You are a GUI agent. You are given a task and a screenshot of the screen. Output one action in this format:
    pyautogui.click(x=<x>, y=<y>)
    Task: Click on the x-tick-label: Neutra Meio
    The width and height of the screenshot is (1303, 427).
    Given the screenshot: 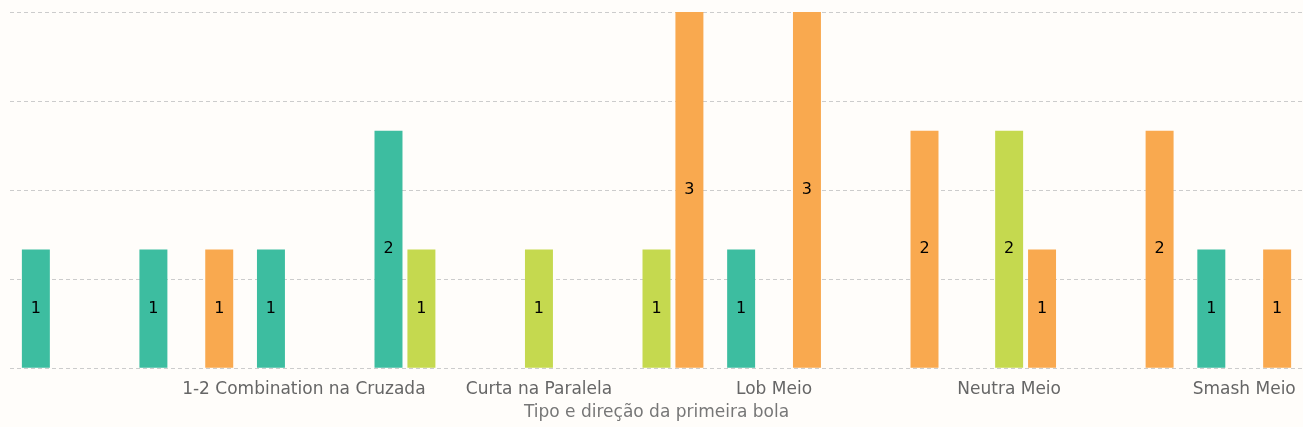 What is the action you would take?
    pyautogui.click(x=1009, y=387)
    